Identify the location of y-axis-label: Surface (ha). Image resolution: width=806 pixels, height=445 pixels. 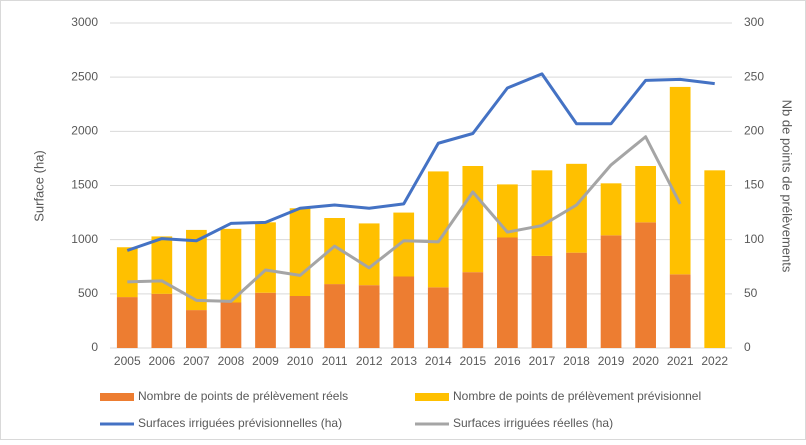
(38, 186).